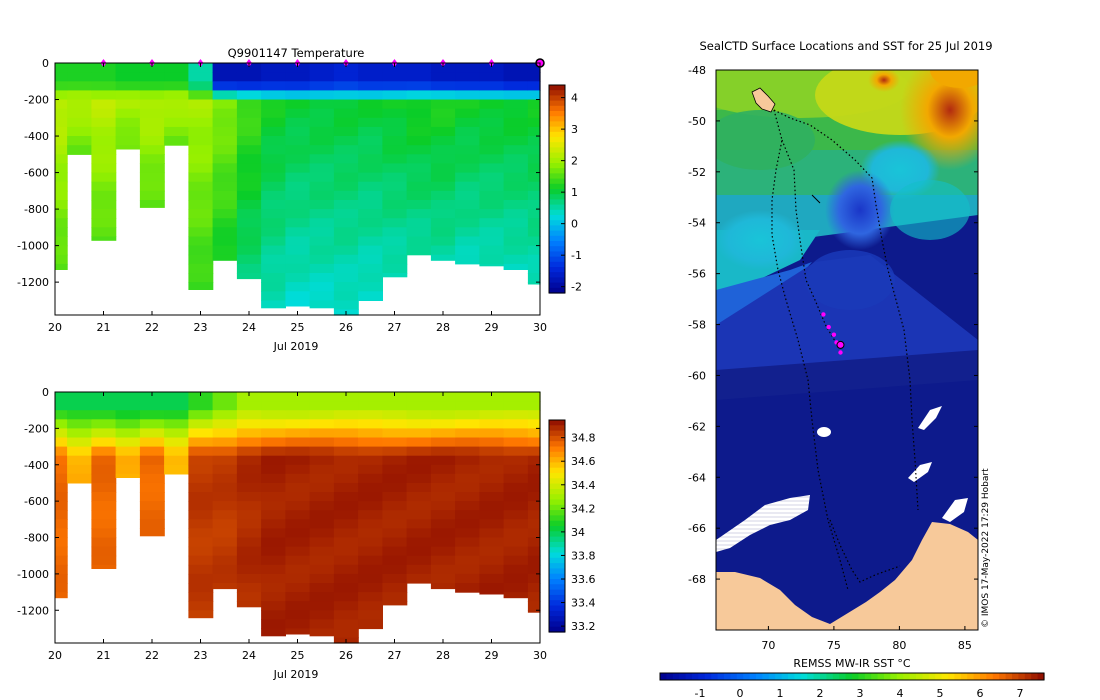 This screenshot has width=1100, height=700. Describe the element at coordinates (104, 442) in the screenshot. I see `sal-cells-cell-d21-l5` at that location.